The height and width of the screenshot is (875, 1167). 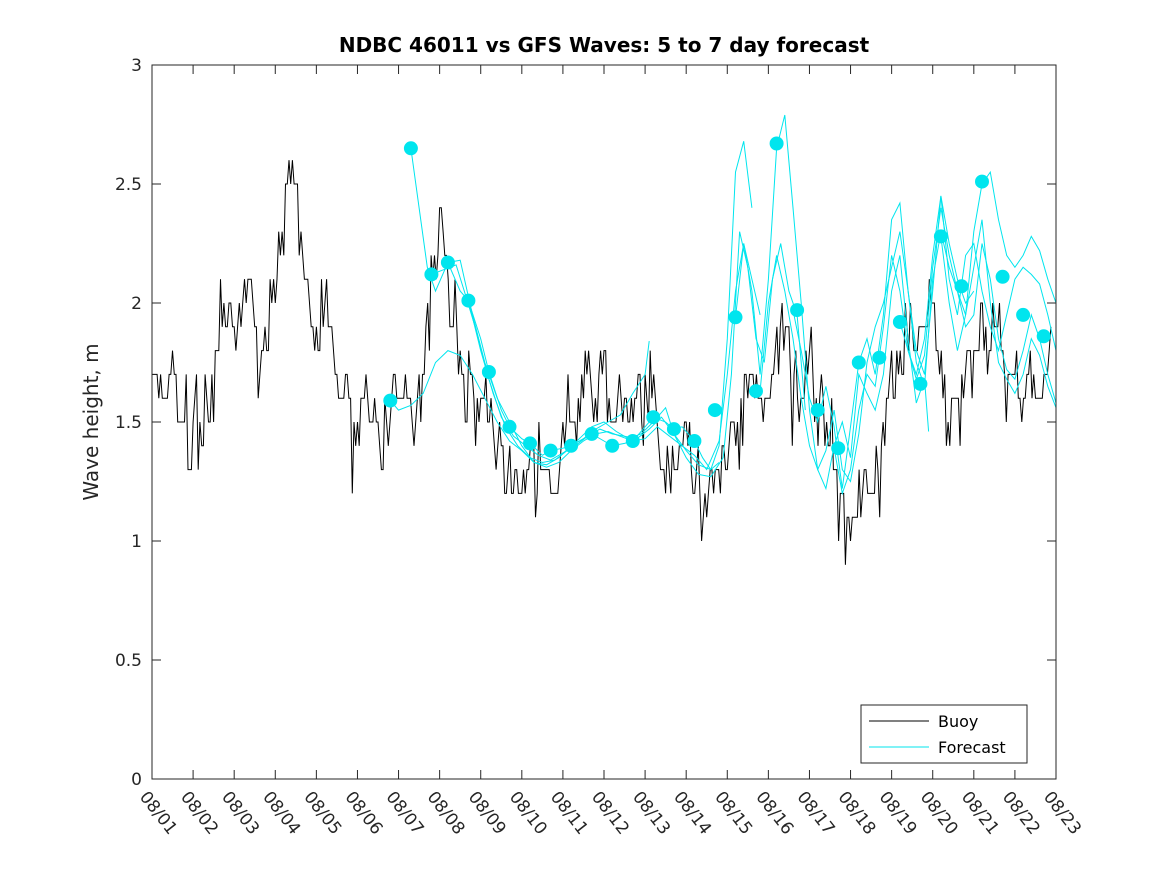 I want to click on y-tick-label: 1.5, so click(x=128, y=423).